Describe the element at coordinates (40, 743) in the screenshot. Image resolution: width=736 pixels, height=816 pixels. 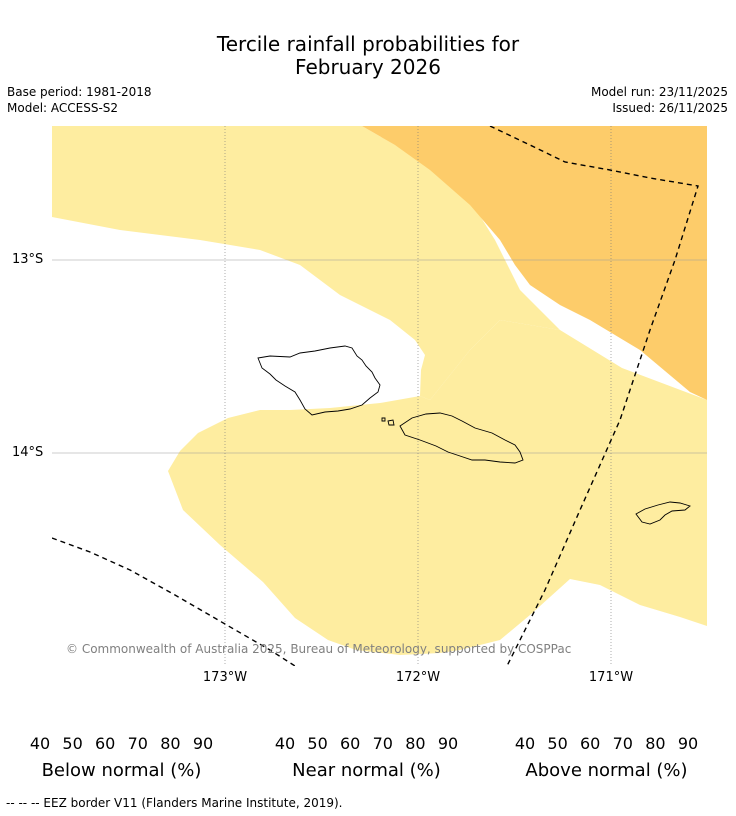
I see `colorbar-below-normal-tick: 40` at that location.